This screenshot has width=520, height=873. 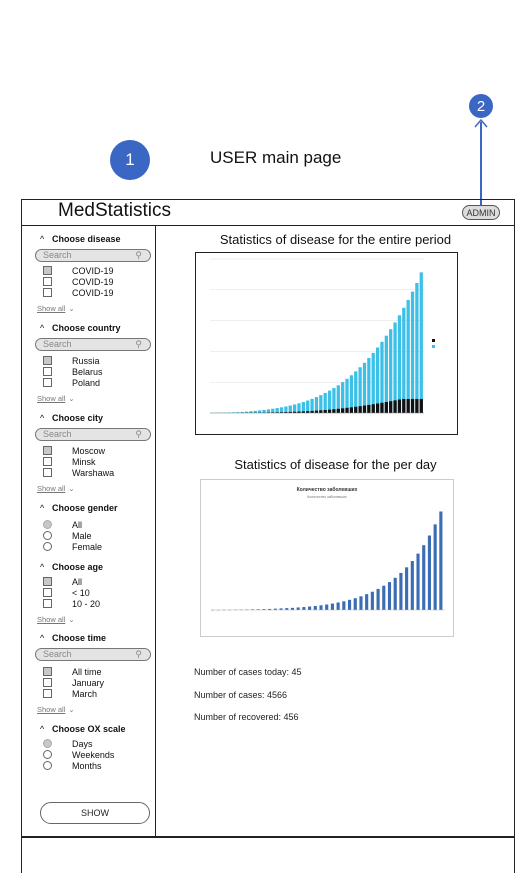 What do you see at coordinates (71, 709) in the screenshot?
I see `chevron-down-icon: ⌄` at bounding box center [71, 709].